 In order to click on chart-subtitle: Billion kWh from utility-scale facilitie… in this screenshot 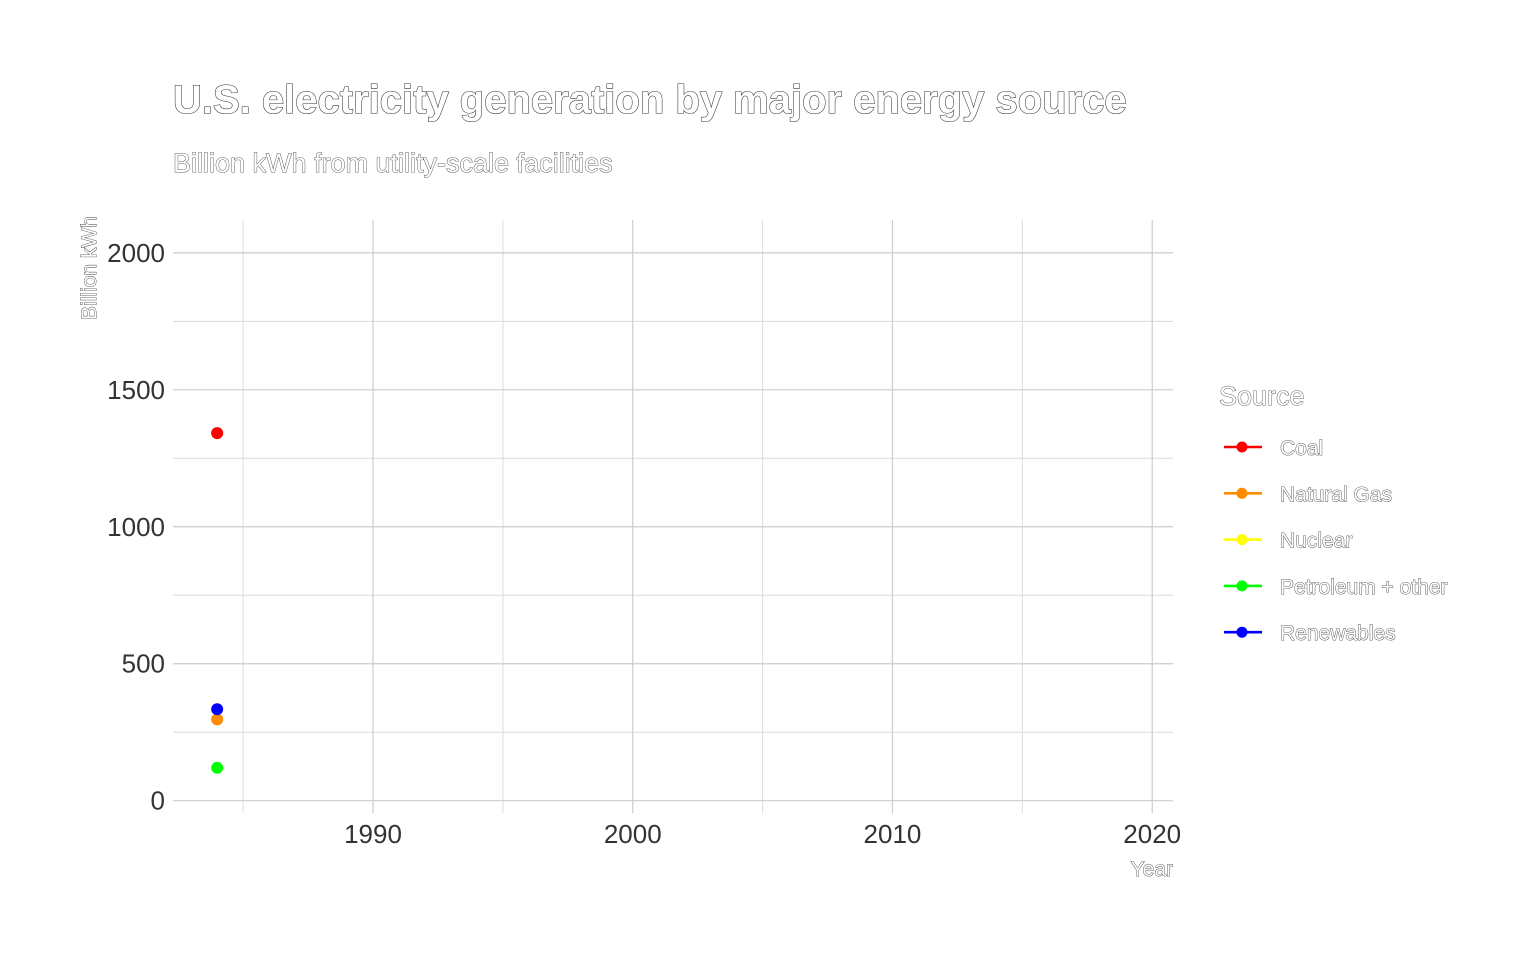, I will do `click(393, 163)`.